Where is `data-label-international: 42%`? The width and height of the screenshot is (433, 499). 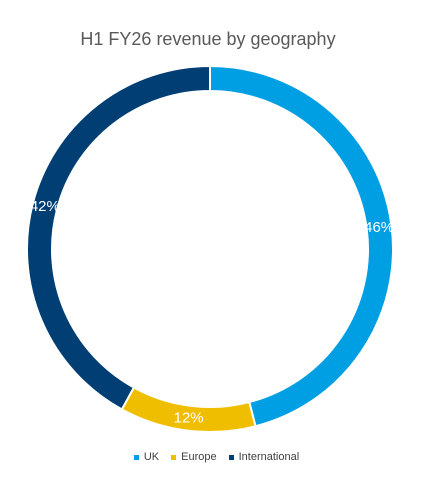
data-label-international: 42% is located at coordinates (45, 206).